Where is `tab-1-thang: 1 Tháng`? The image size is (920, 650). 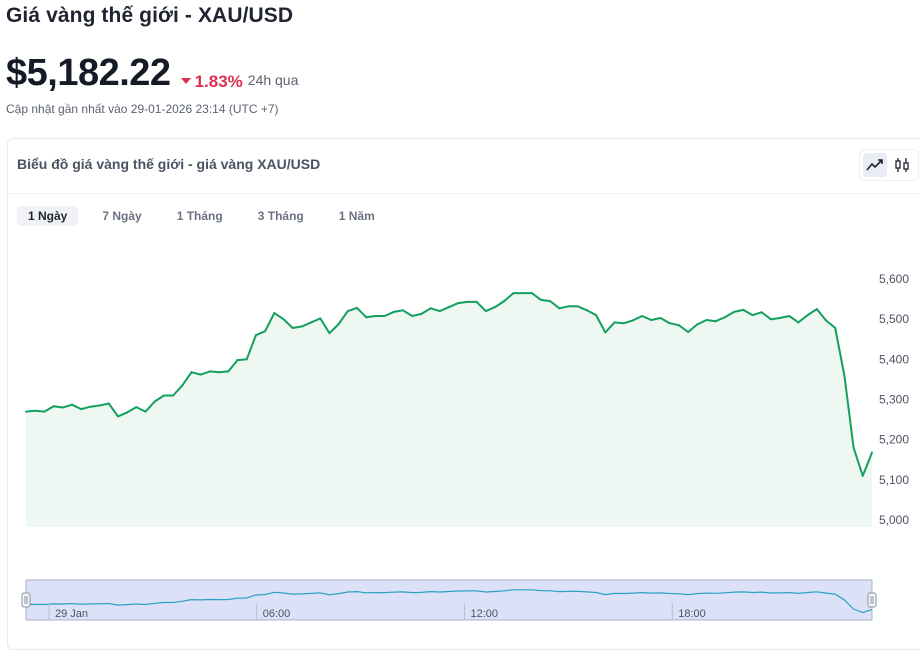 tab-1-thang: 1 Tháng is located at coordinates (199, 216).